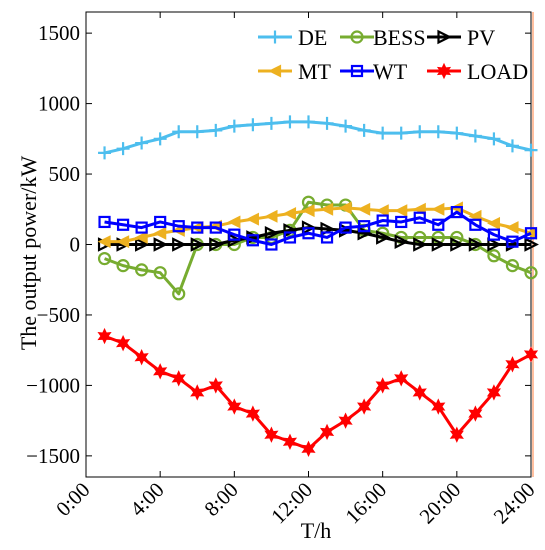 The image size is (545, 550). I want to click on x-tick-label: 20:00, so click(440, 503).